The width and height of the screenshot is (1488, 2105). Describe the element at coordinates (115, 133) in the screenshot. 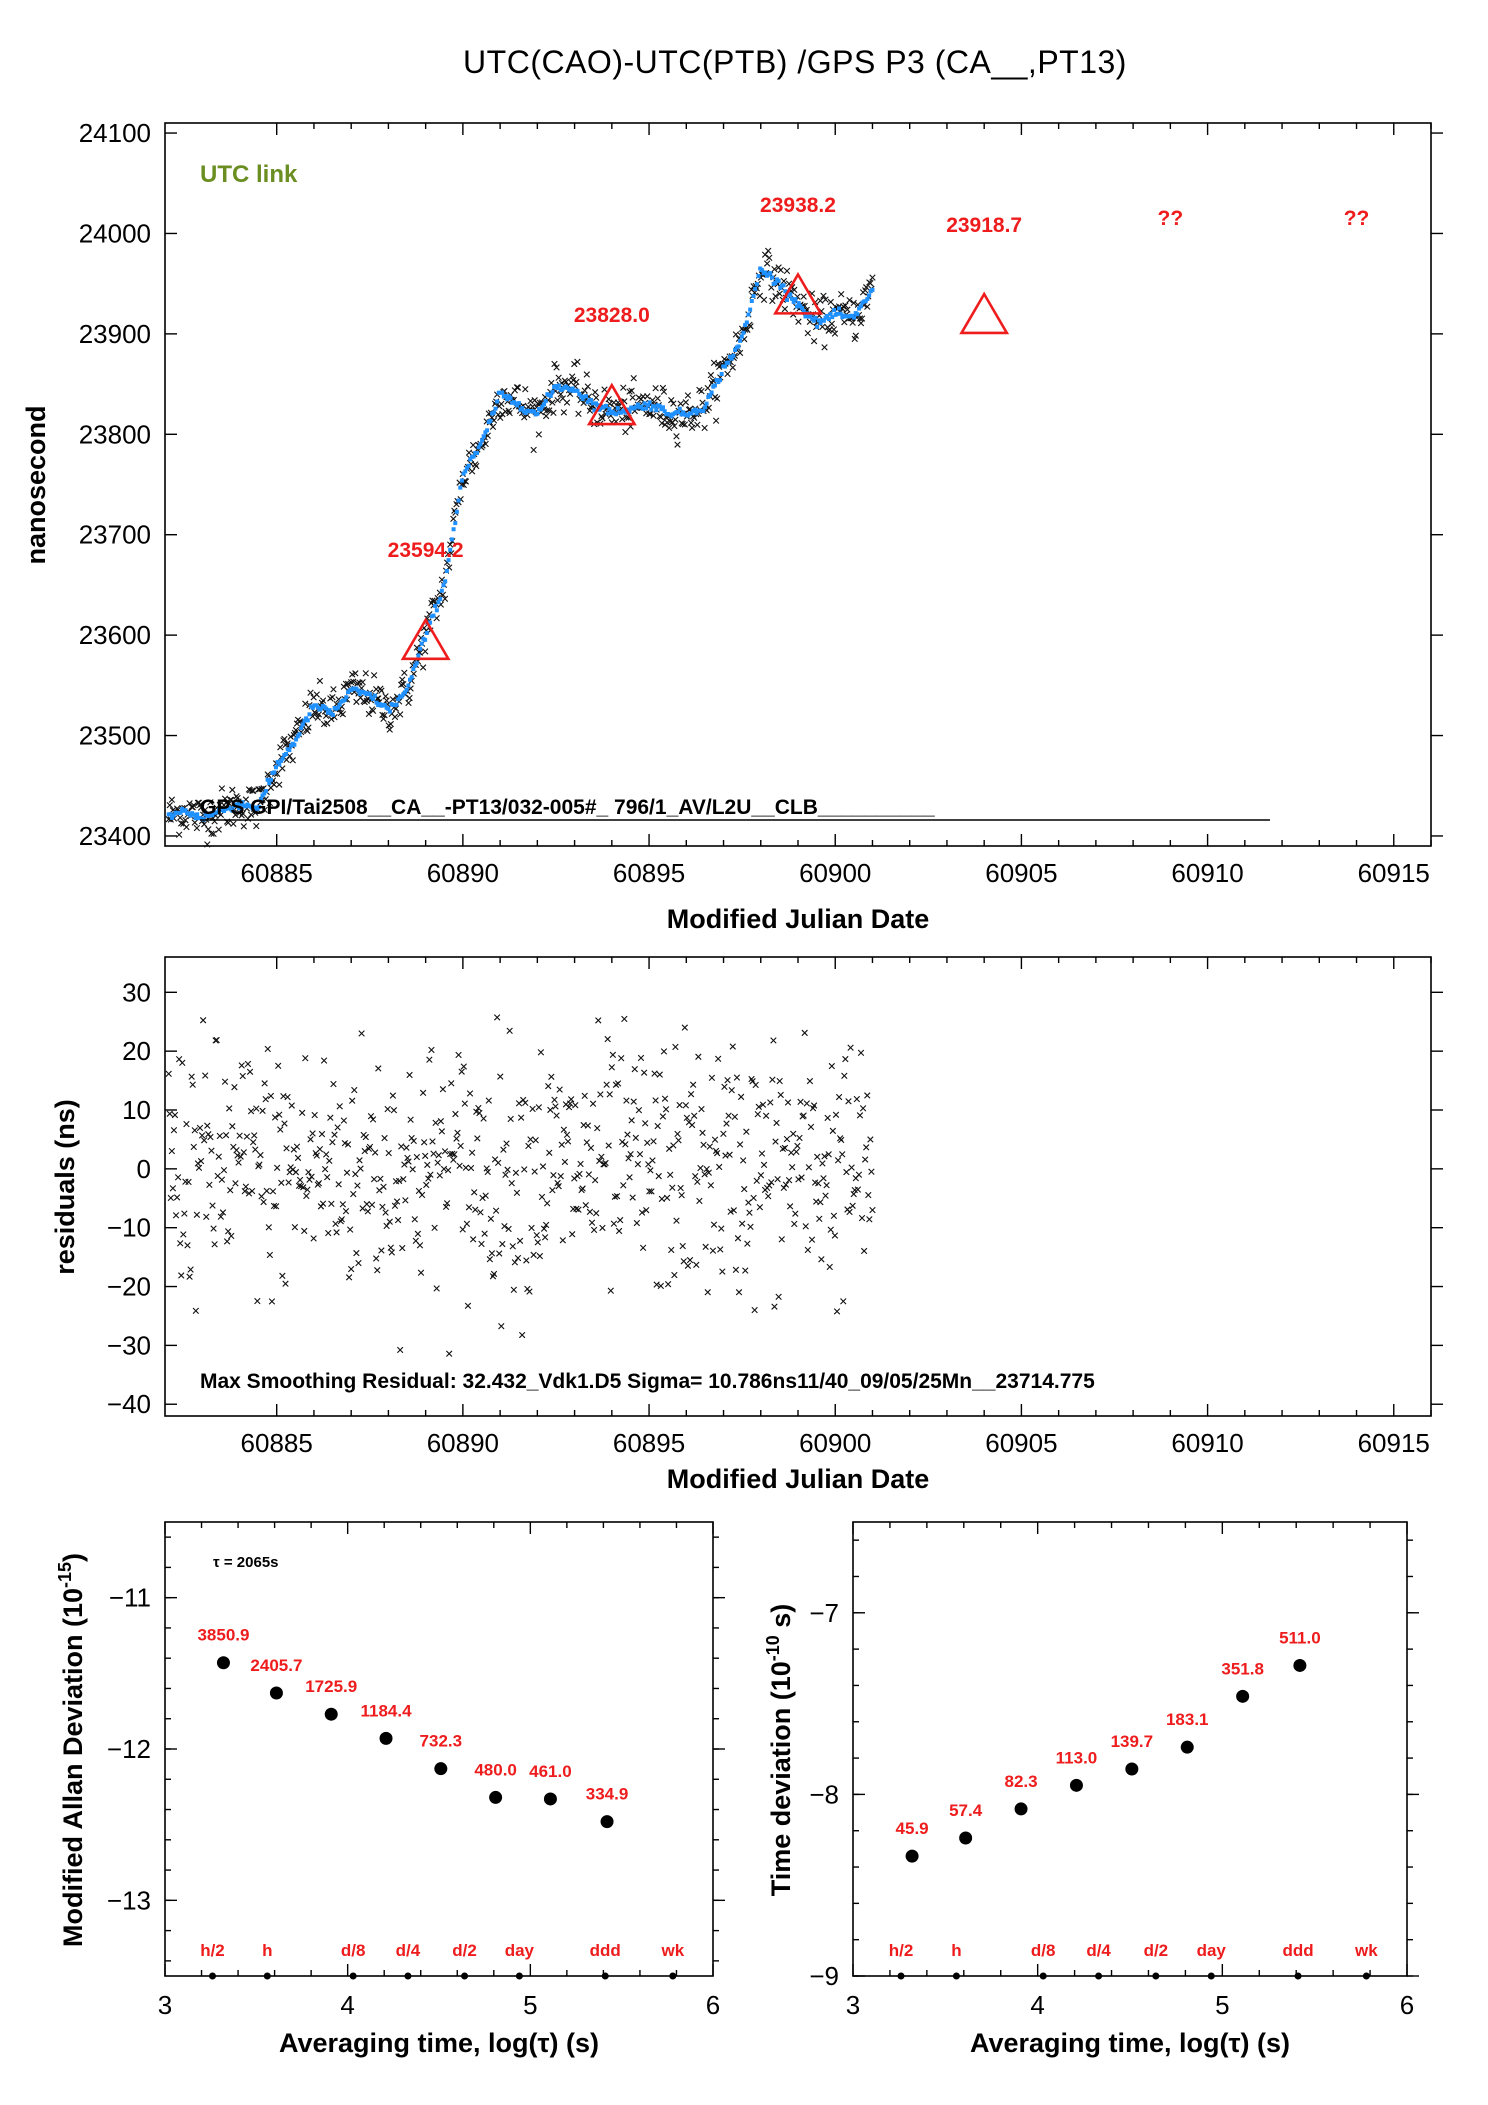

I see `y-tick-label: 24100` at that location.